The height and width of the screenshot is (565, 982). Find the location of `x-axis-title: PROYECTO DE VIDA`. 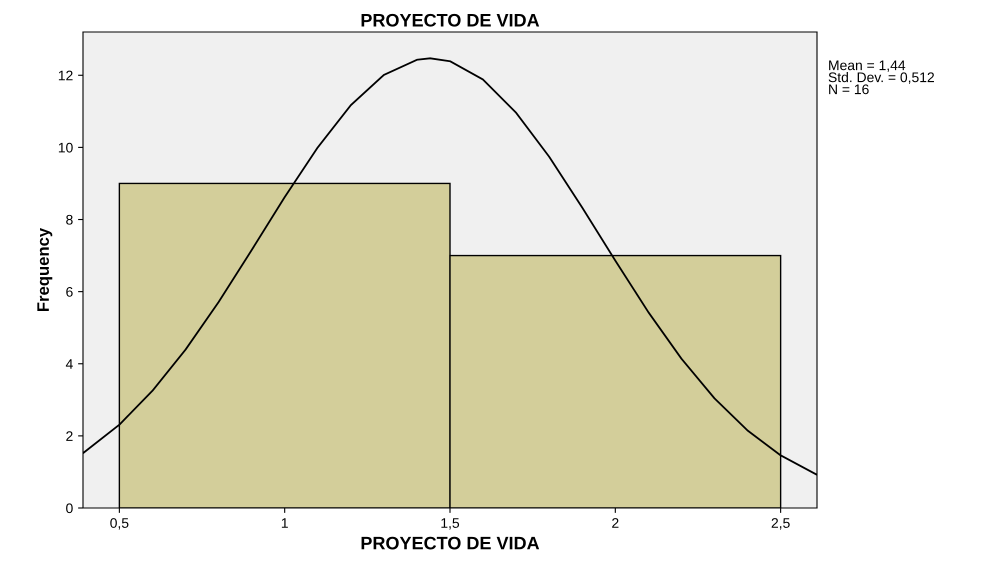

x-axis-title: PROYECTO DE VIDA is located at coordinates (451, 543).